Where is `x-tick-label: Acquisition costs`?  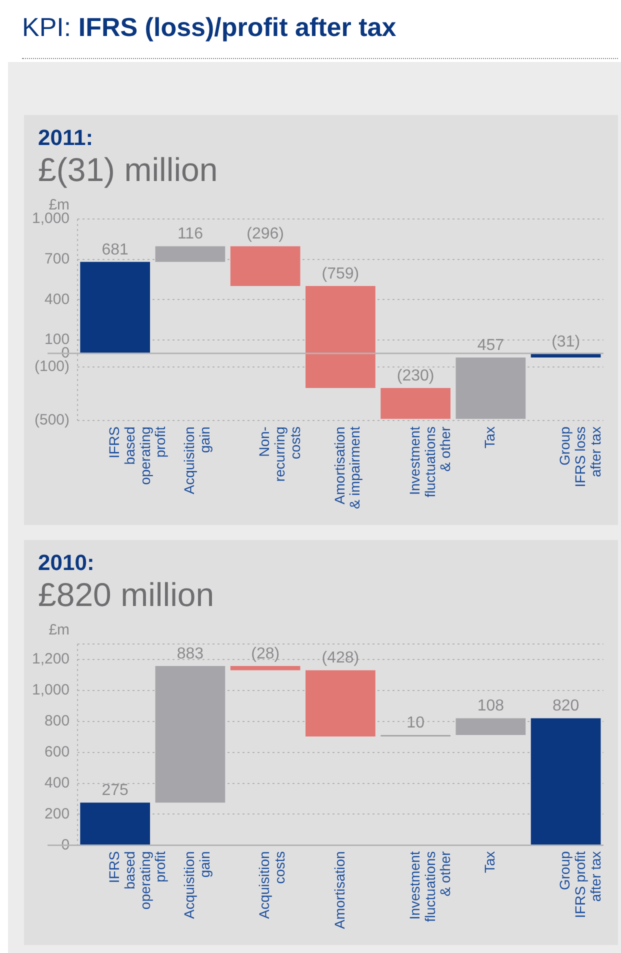 x-tick-label: Acquisition costs is located at coordinates (272, 885).